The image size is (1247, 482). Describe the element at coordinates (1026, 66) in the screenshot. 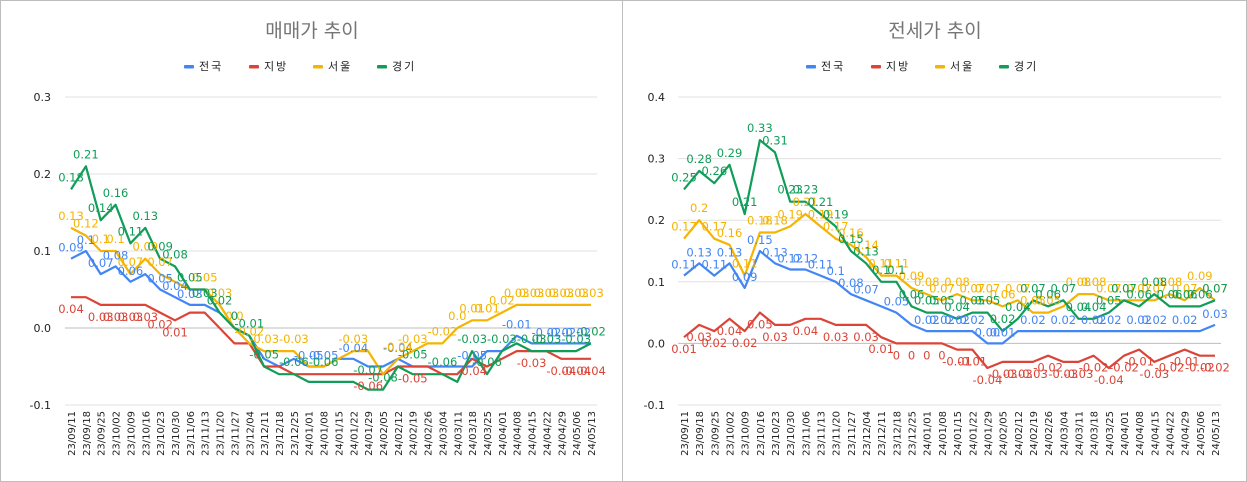

I see `legend-label: 경기` at that location.